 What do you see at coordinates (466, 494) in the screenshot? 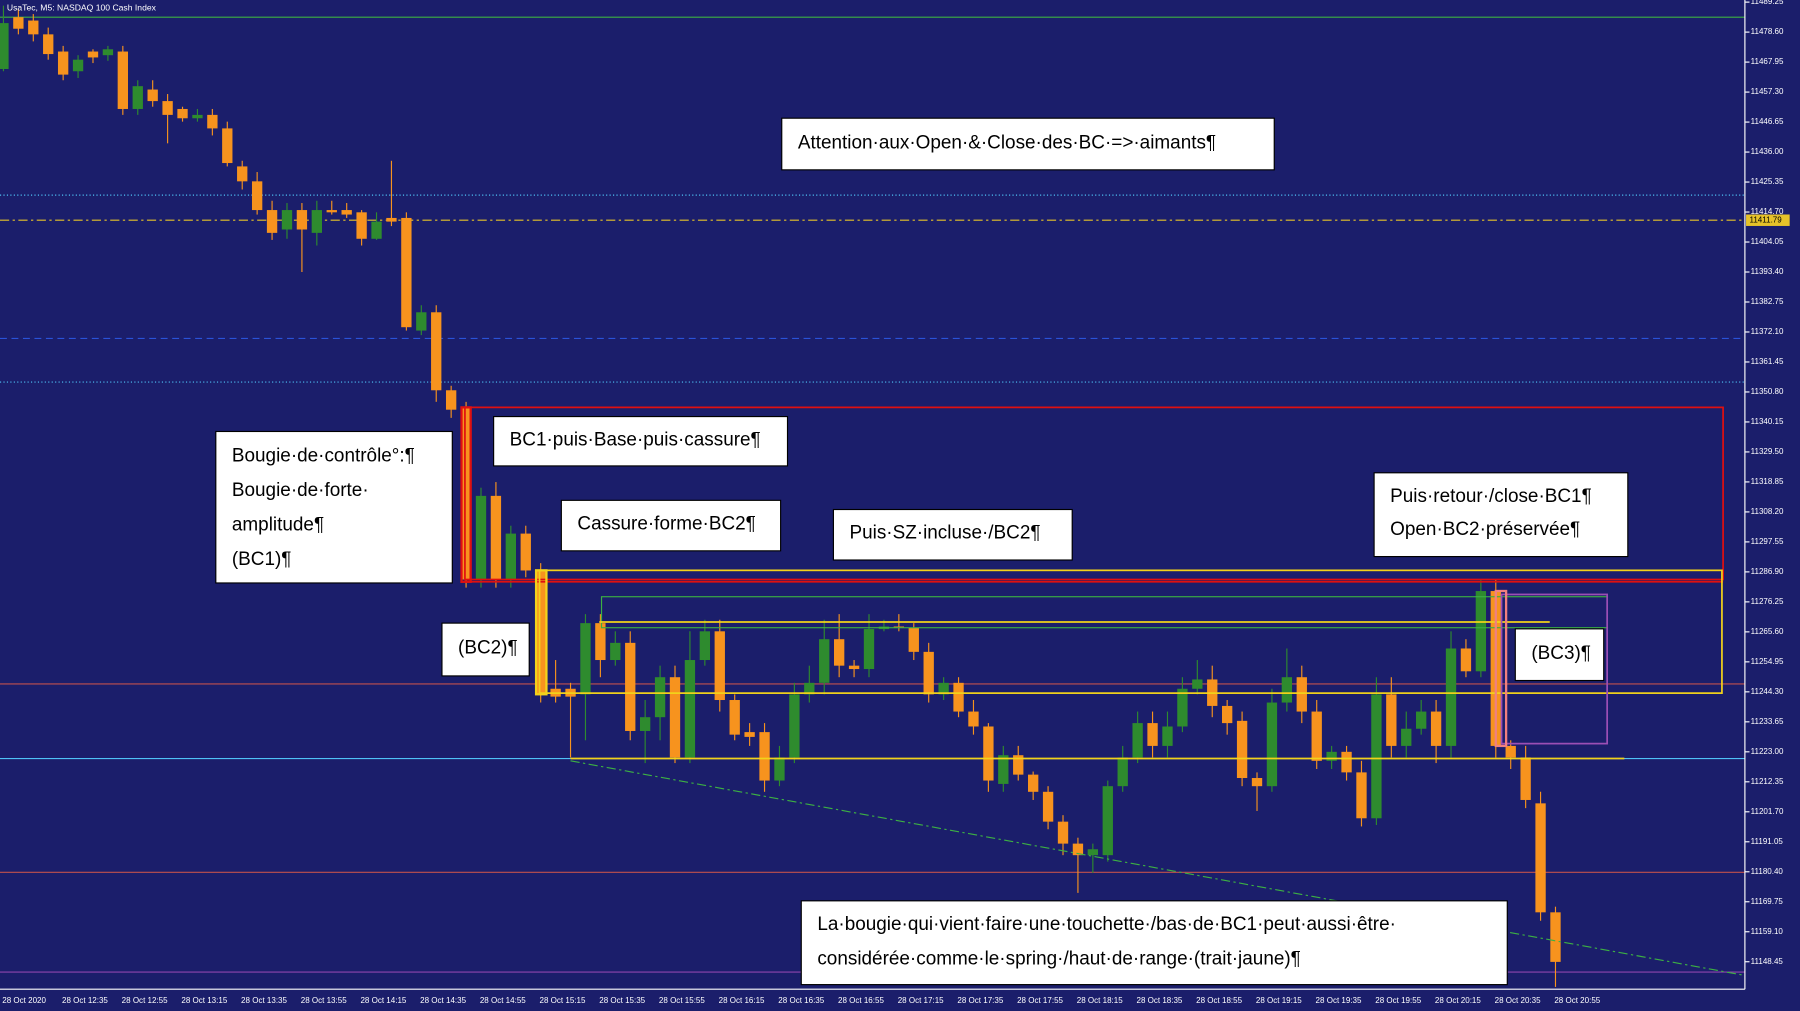
I see `bc1-outline` at bounding box center [466, 494].